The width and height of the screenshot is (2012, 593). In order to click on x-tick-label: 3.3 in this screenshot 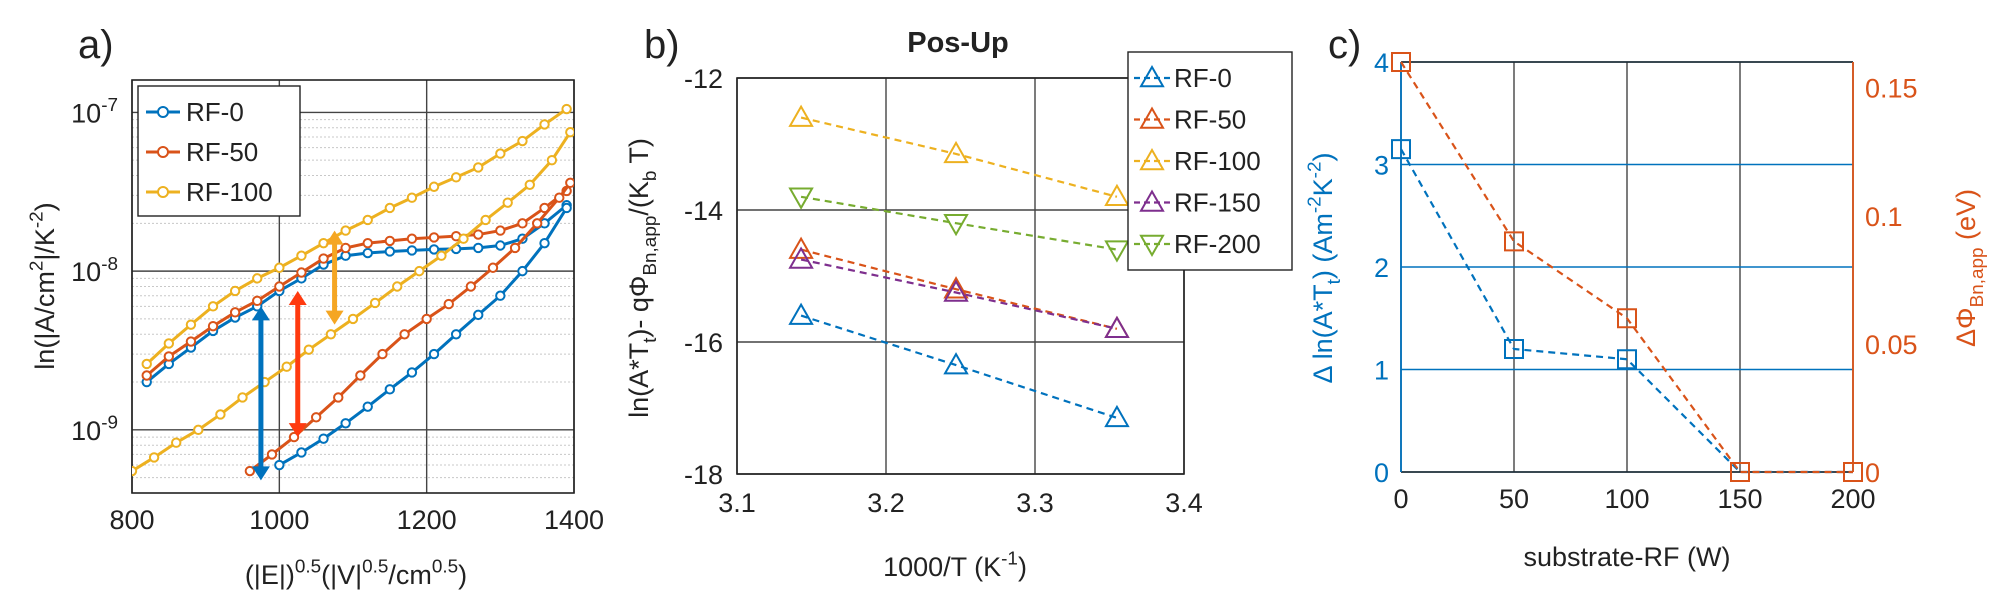, I will do `click(1035, 503)`.